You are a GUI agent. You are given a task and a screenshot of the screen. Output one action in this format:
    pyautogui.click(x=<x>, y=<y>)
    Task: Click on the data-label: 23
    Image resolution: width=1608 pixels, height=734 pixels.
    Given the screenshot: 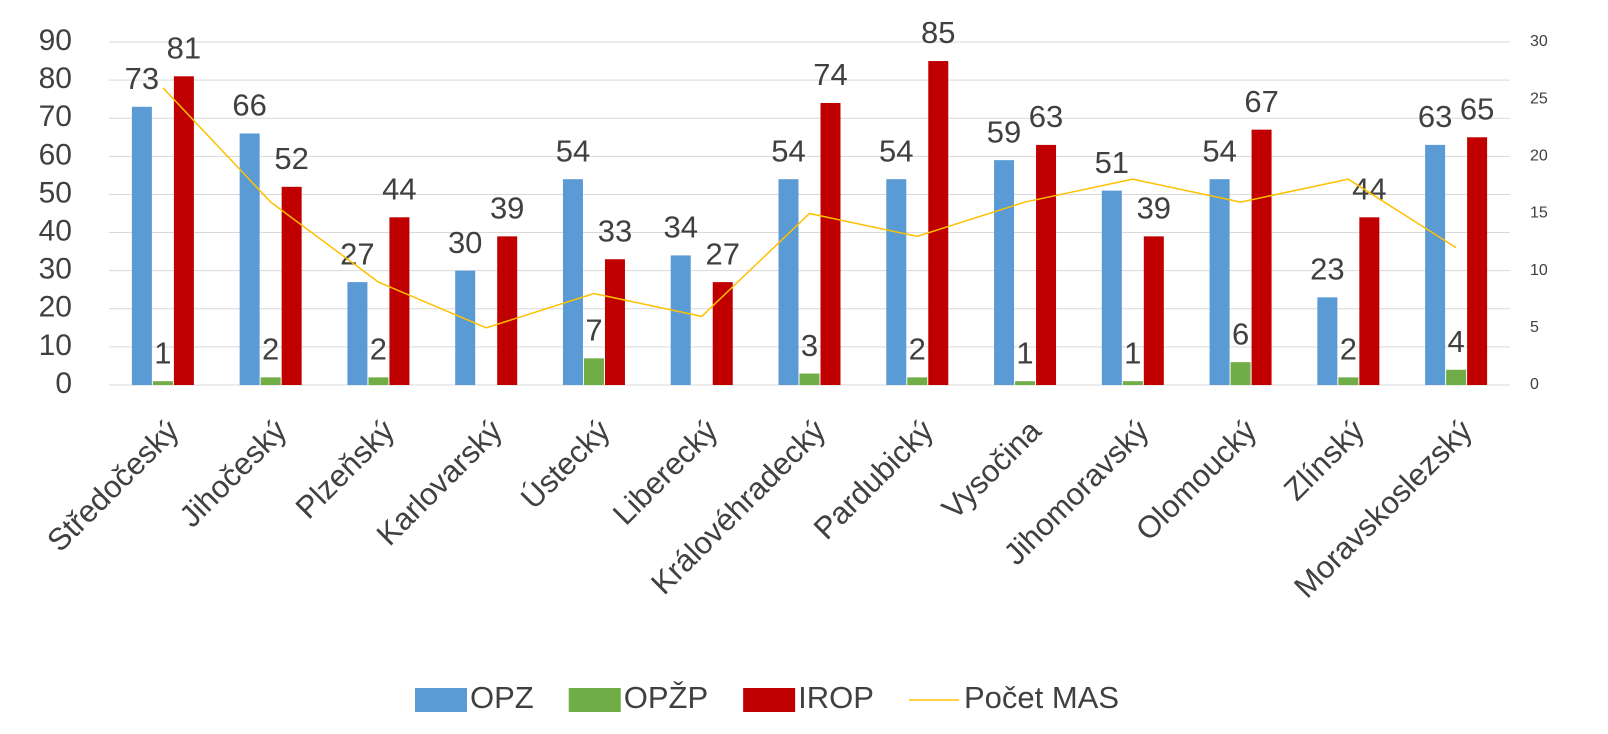 What is the action you would take?
    pyautogui.click(x=1327, y=269)
    